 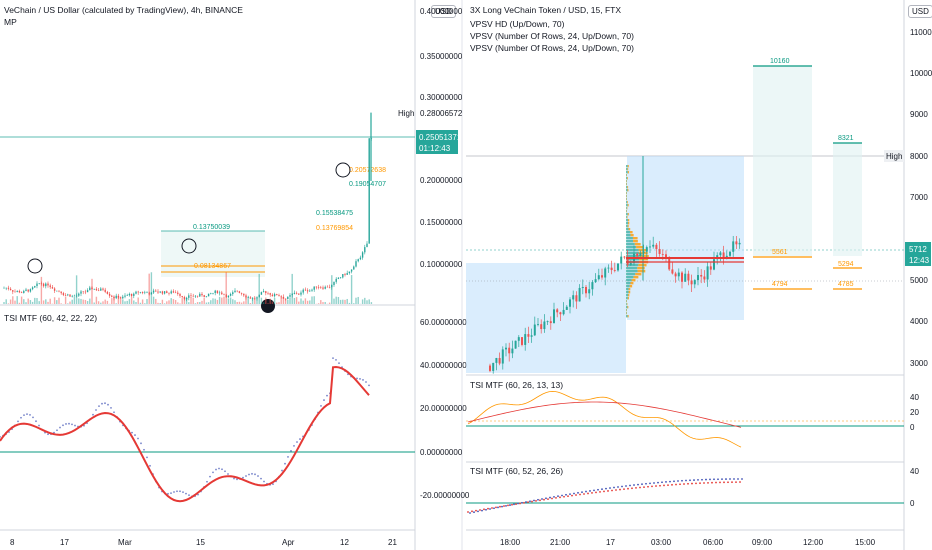 What do you see at coordinates (546, 318) in the screenshot?
I see `right-zone-left` at bounding box center [546, 318].